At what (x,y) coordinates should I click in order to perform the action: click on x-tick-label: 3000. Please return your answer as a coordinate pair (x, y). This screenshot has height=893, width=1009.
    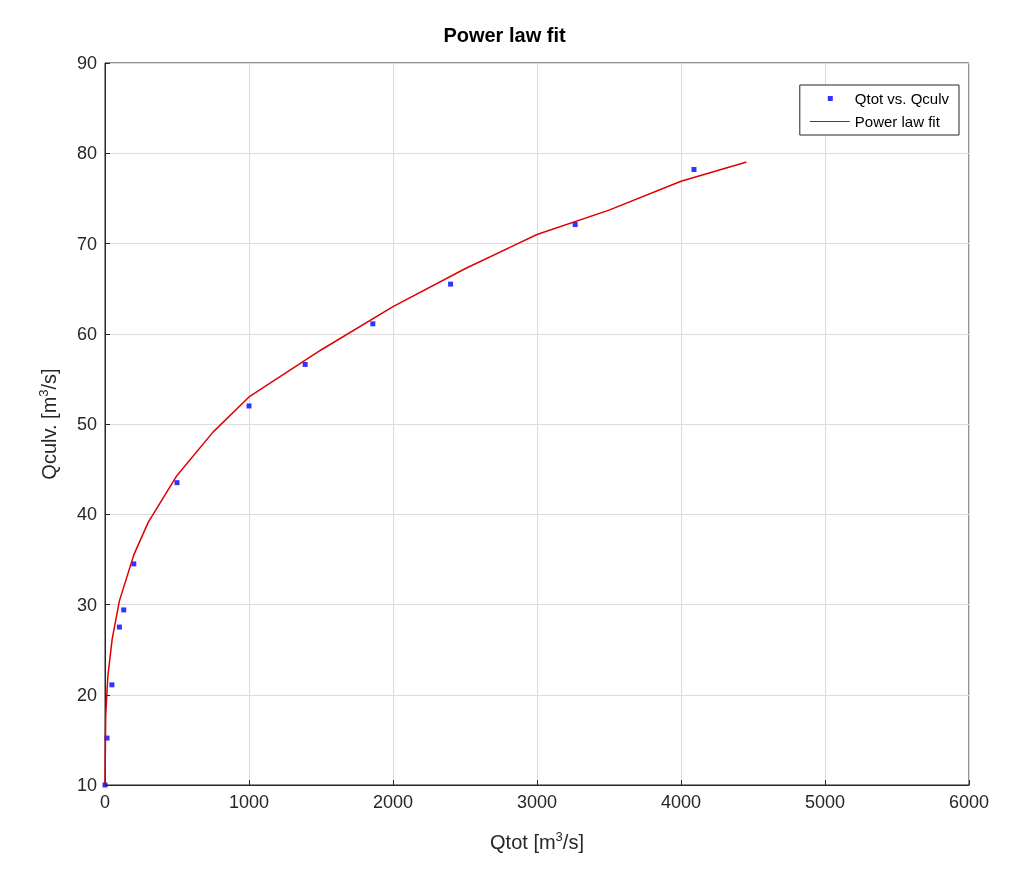
    Looking at the image, I should click on (537, 802).